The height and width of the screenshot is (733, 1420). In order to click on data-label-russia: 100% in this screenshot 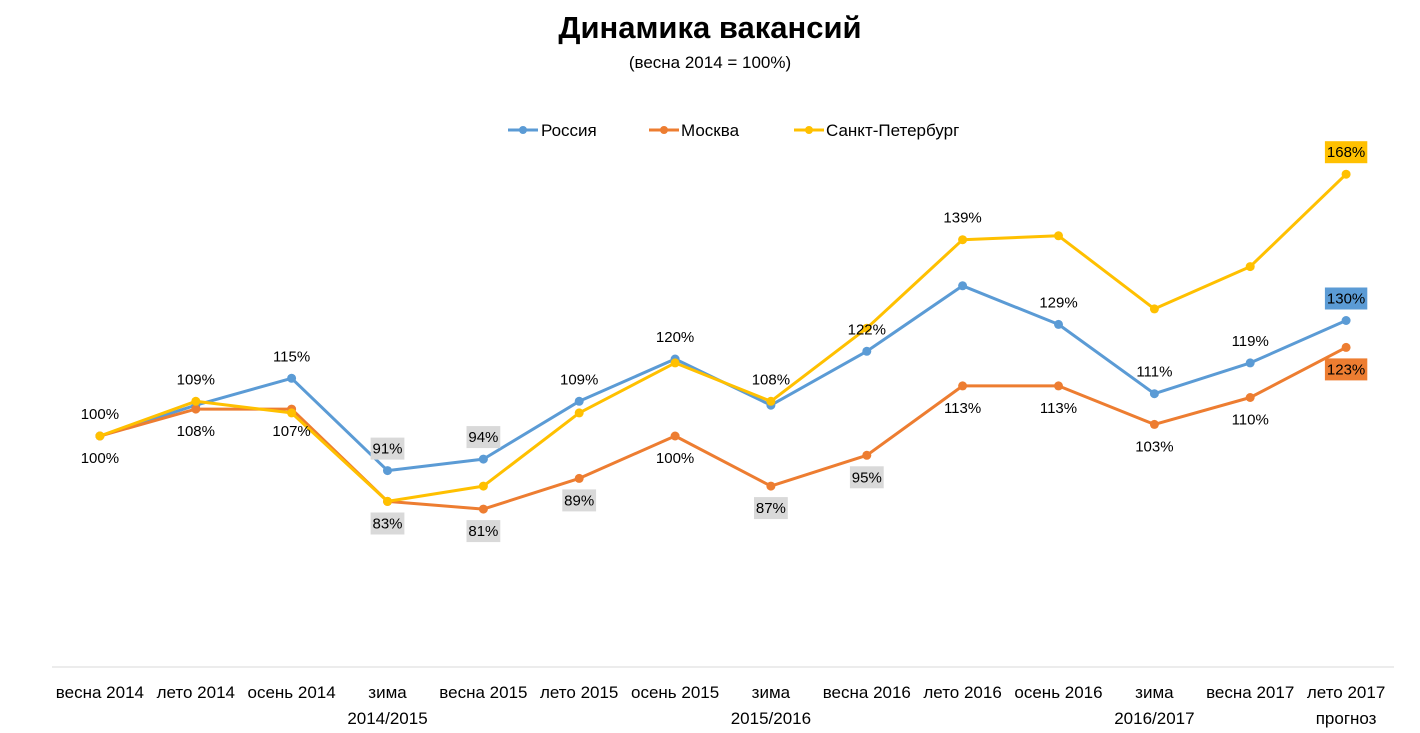, I will do `click(100, 414)`.